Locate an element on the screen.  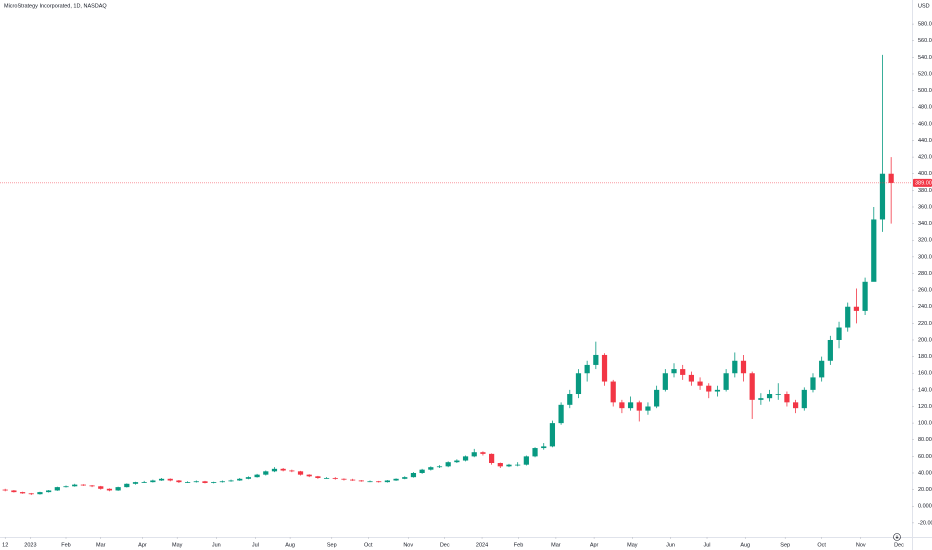
y-tick-label: 340.00 is located at coordinates (925, 224).